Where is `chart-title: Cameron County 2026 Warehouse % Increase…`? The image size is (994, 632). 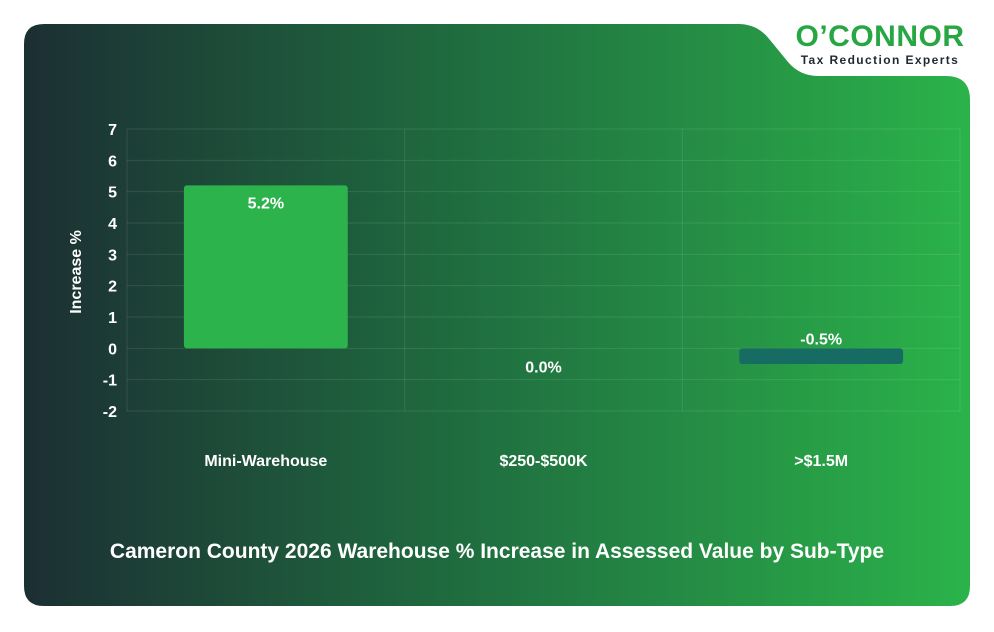 chart-title: Cameron County 2026 Warehouse % Increase… is located at coordinates (497, 551).